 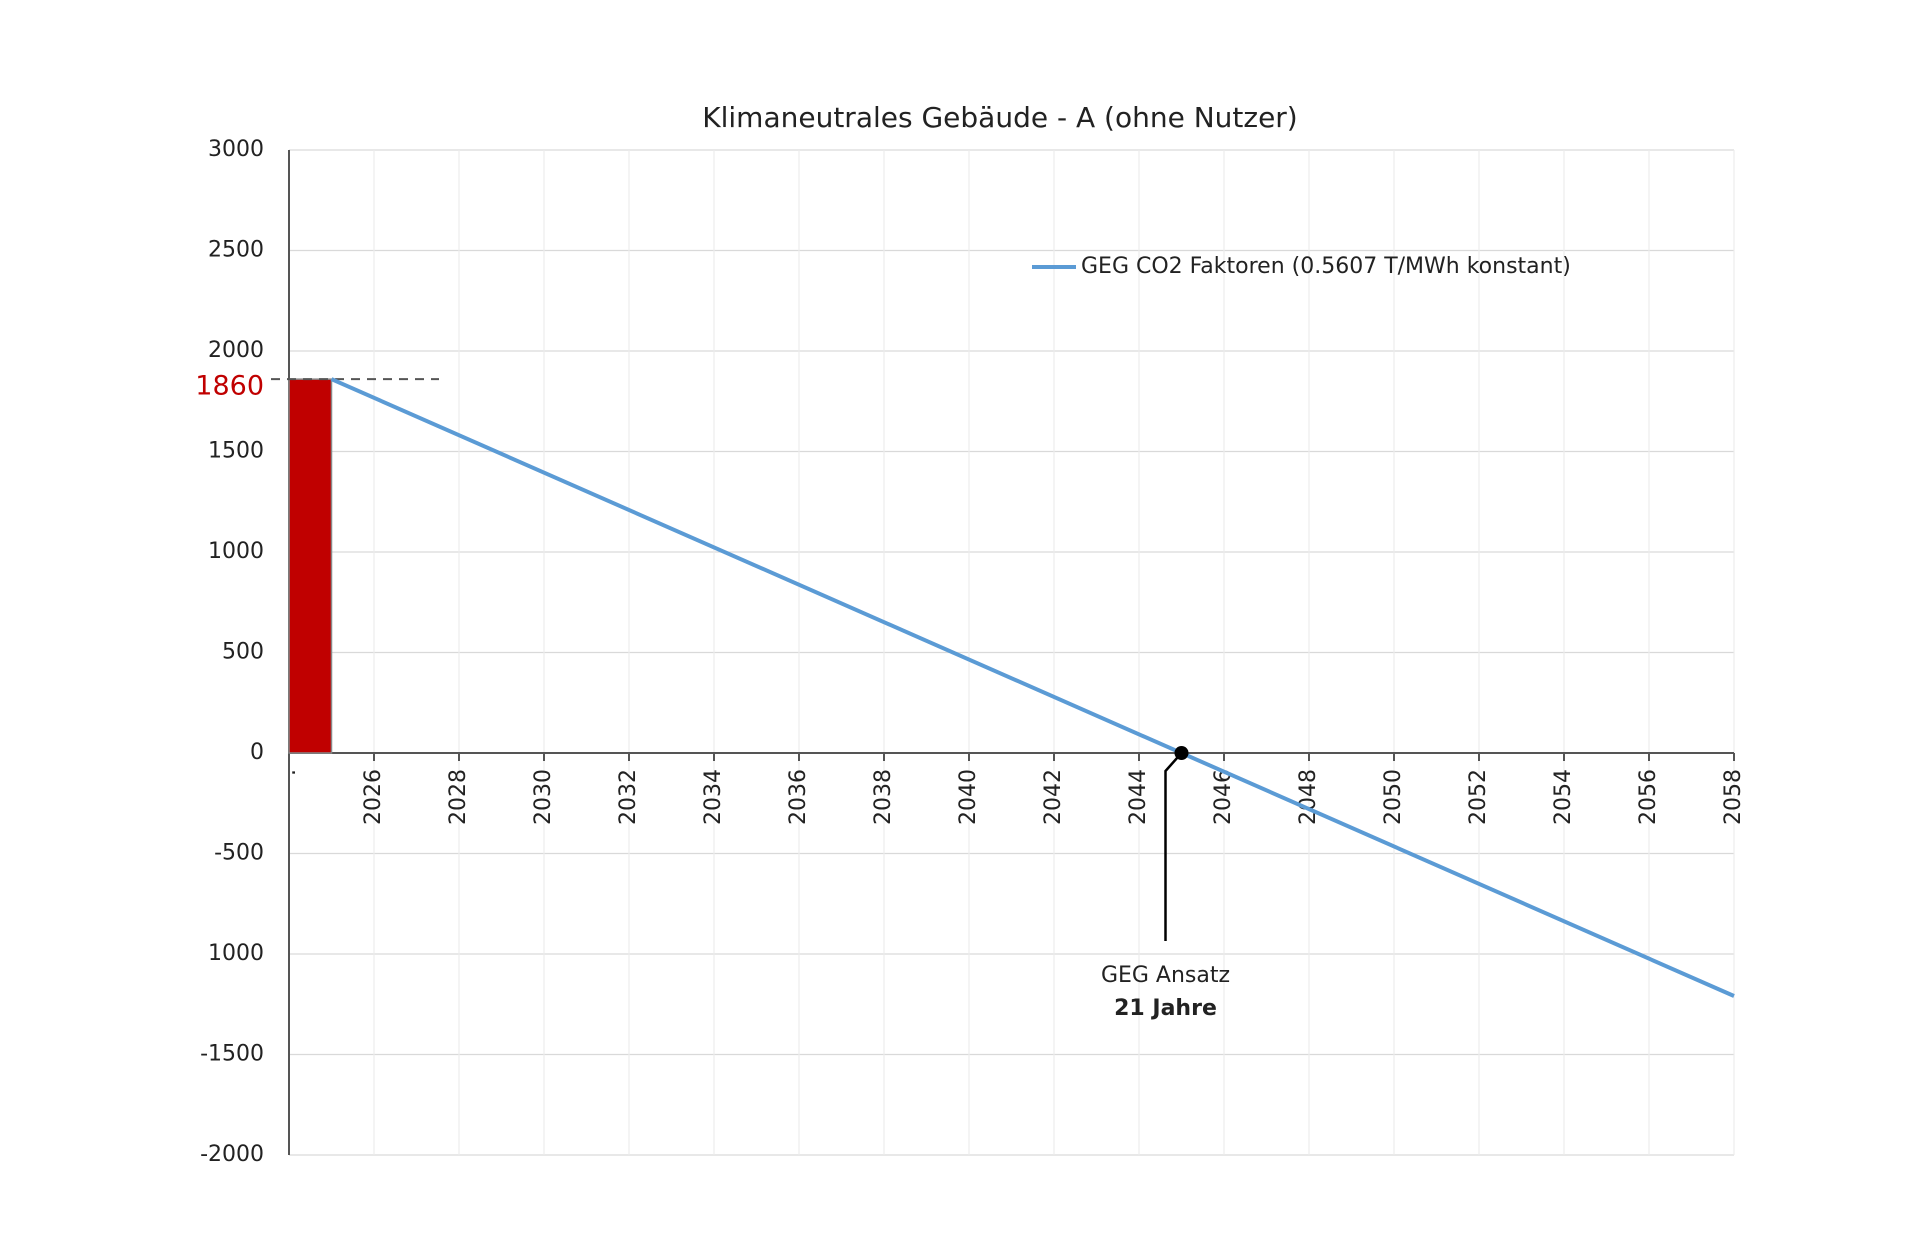 What do you see at coordinates (1181, 753) in the screenshot?
I see `annotation-point` at bounding box center [1181, 753].